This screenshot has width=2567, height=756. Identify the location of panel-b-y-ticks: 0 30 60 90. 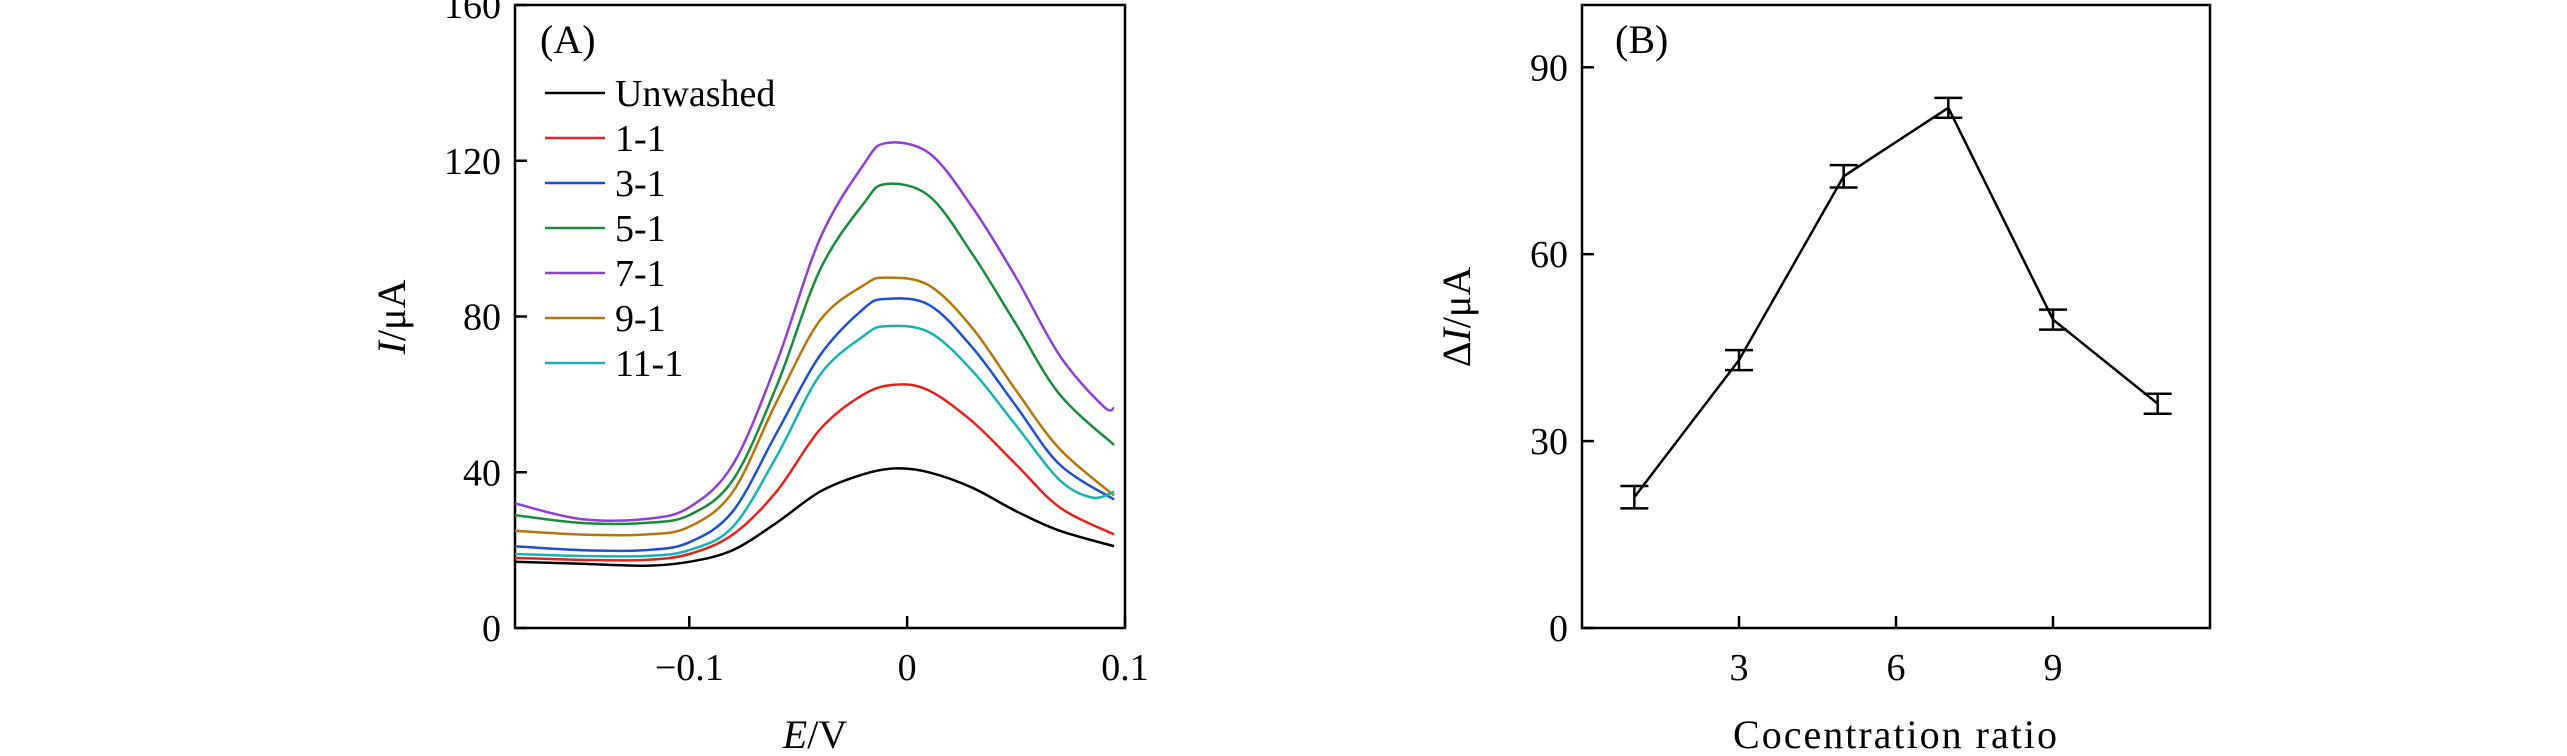
(1562, 348).